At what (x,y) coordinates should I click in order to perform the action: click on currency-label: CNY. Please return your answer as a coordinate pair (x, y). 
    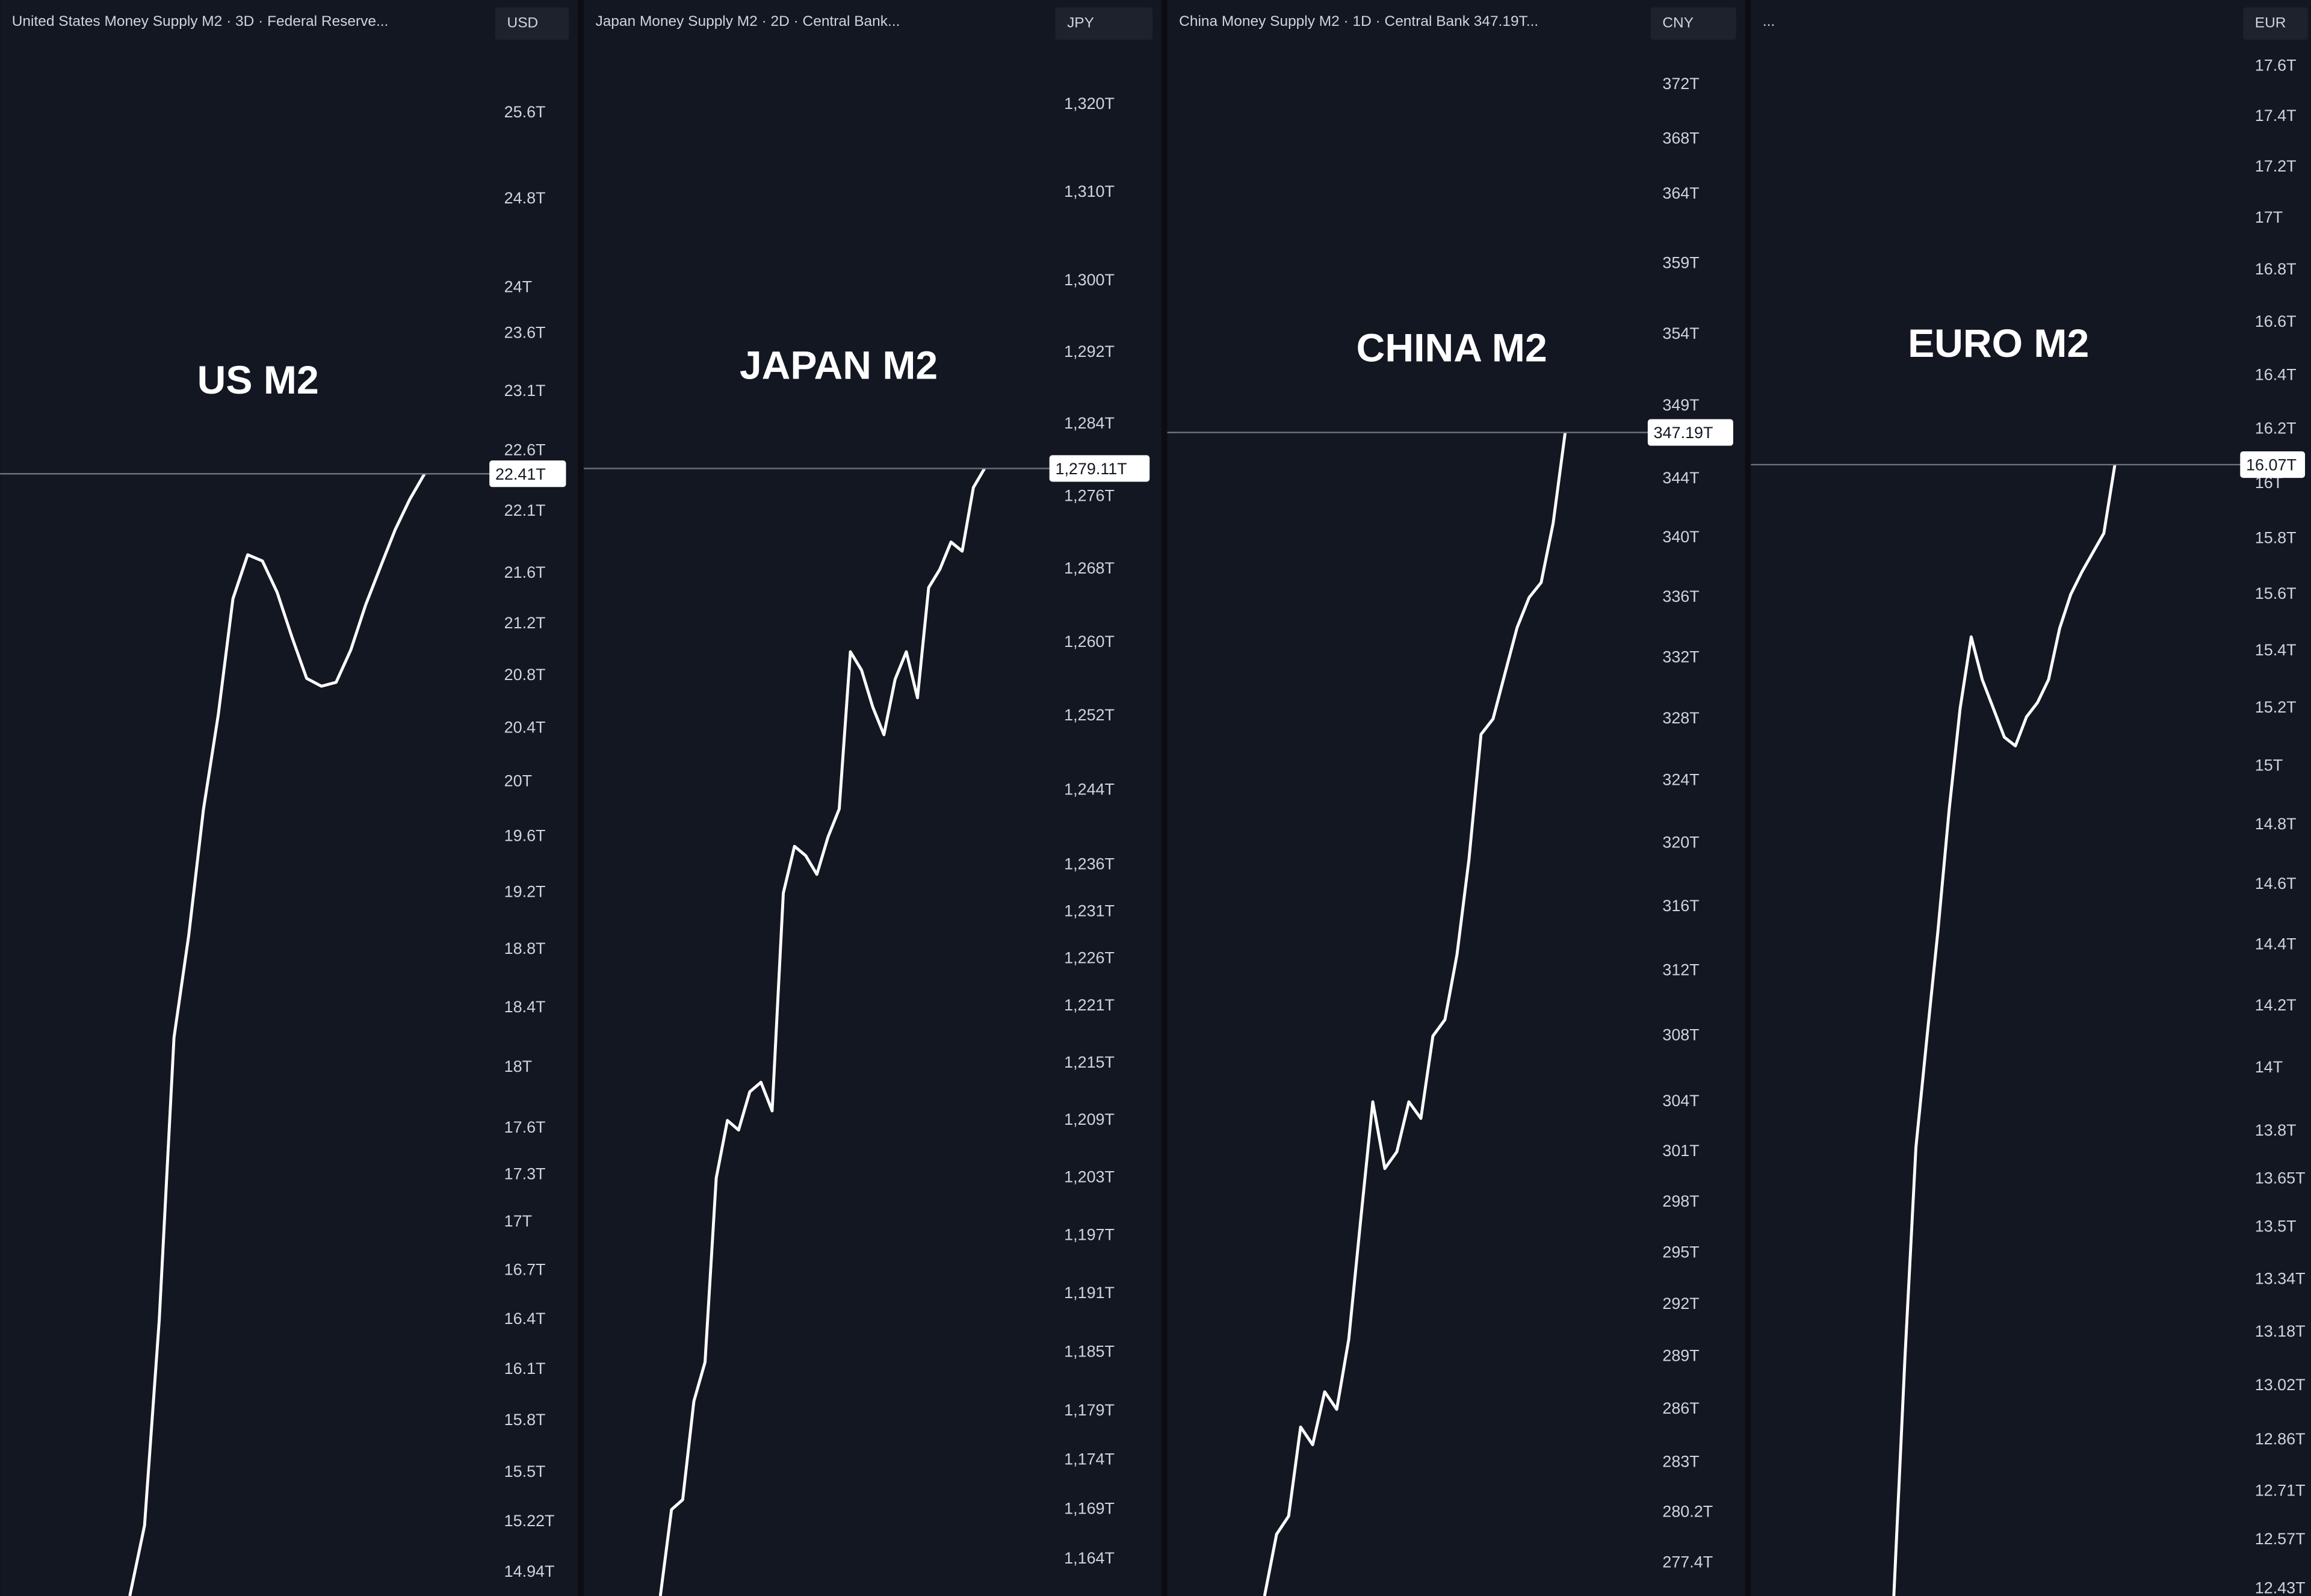
    Looking at the image, I should click on (1678, 23).